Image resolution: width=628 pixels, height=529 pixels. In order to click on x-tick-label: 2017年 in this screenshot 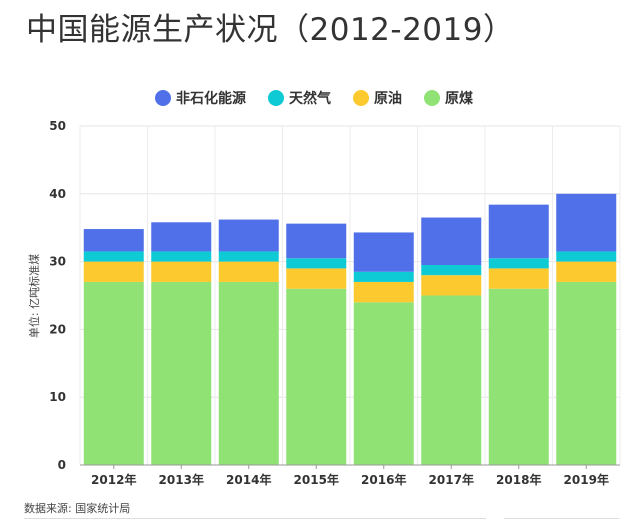, I will do `click(451, 479)`.